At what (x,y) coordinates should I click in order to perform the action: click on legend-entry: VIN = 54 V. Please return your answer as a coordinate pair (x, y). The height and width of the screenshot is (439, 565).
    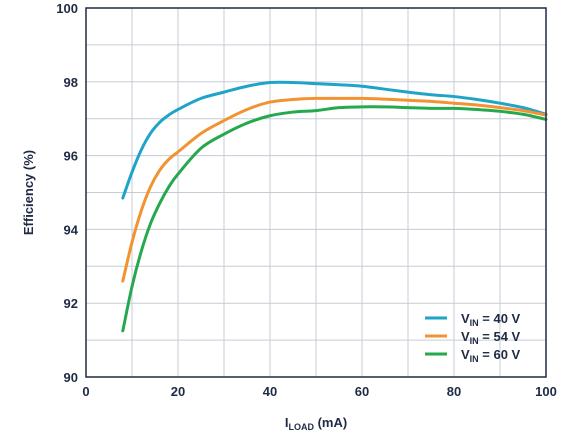
    Looking at the image, I should click on (491, 337).